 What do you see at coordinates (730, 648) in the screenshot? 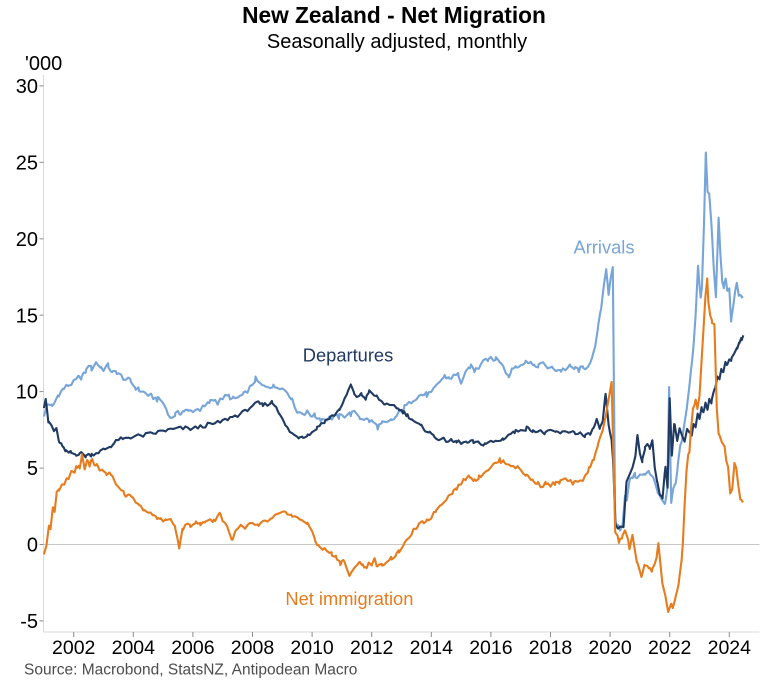
I see `svg-text: 2024` at bounding box center [730, 648].